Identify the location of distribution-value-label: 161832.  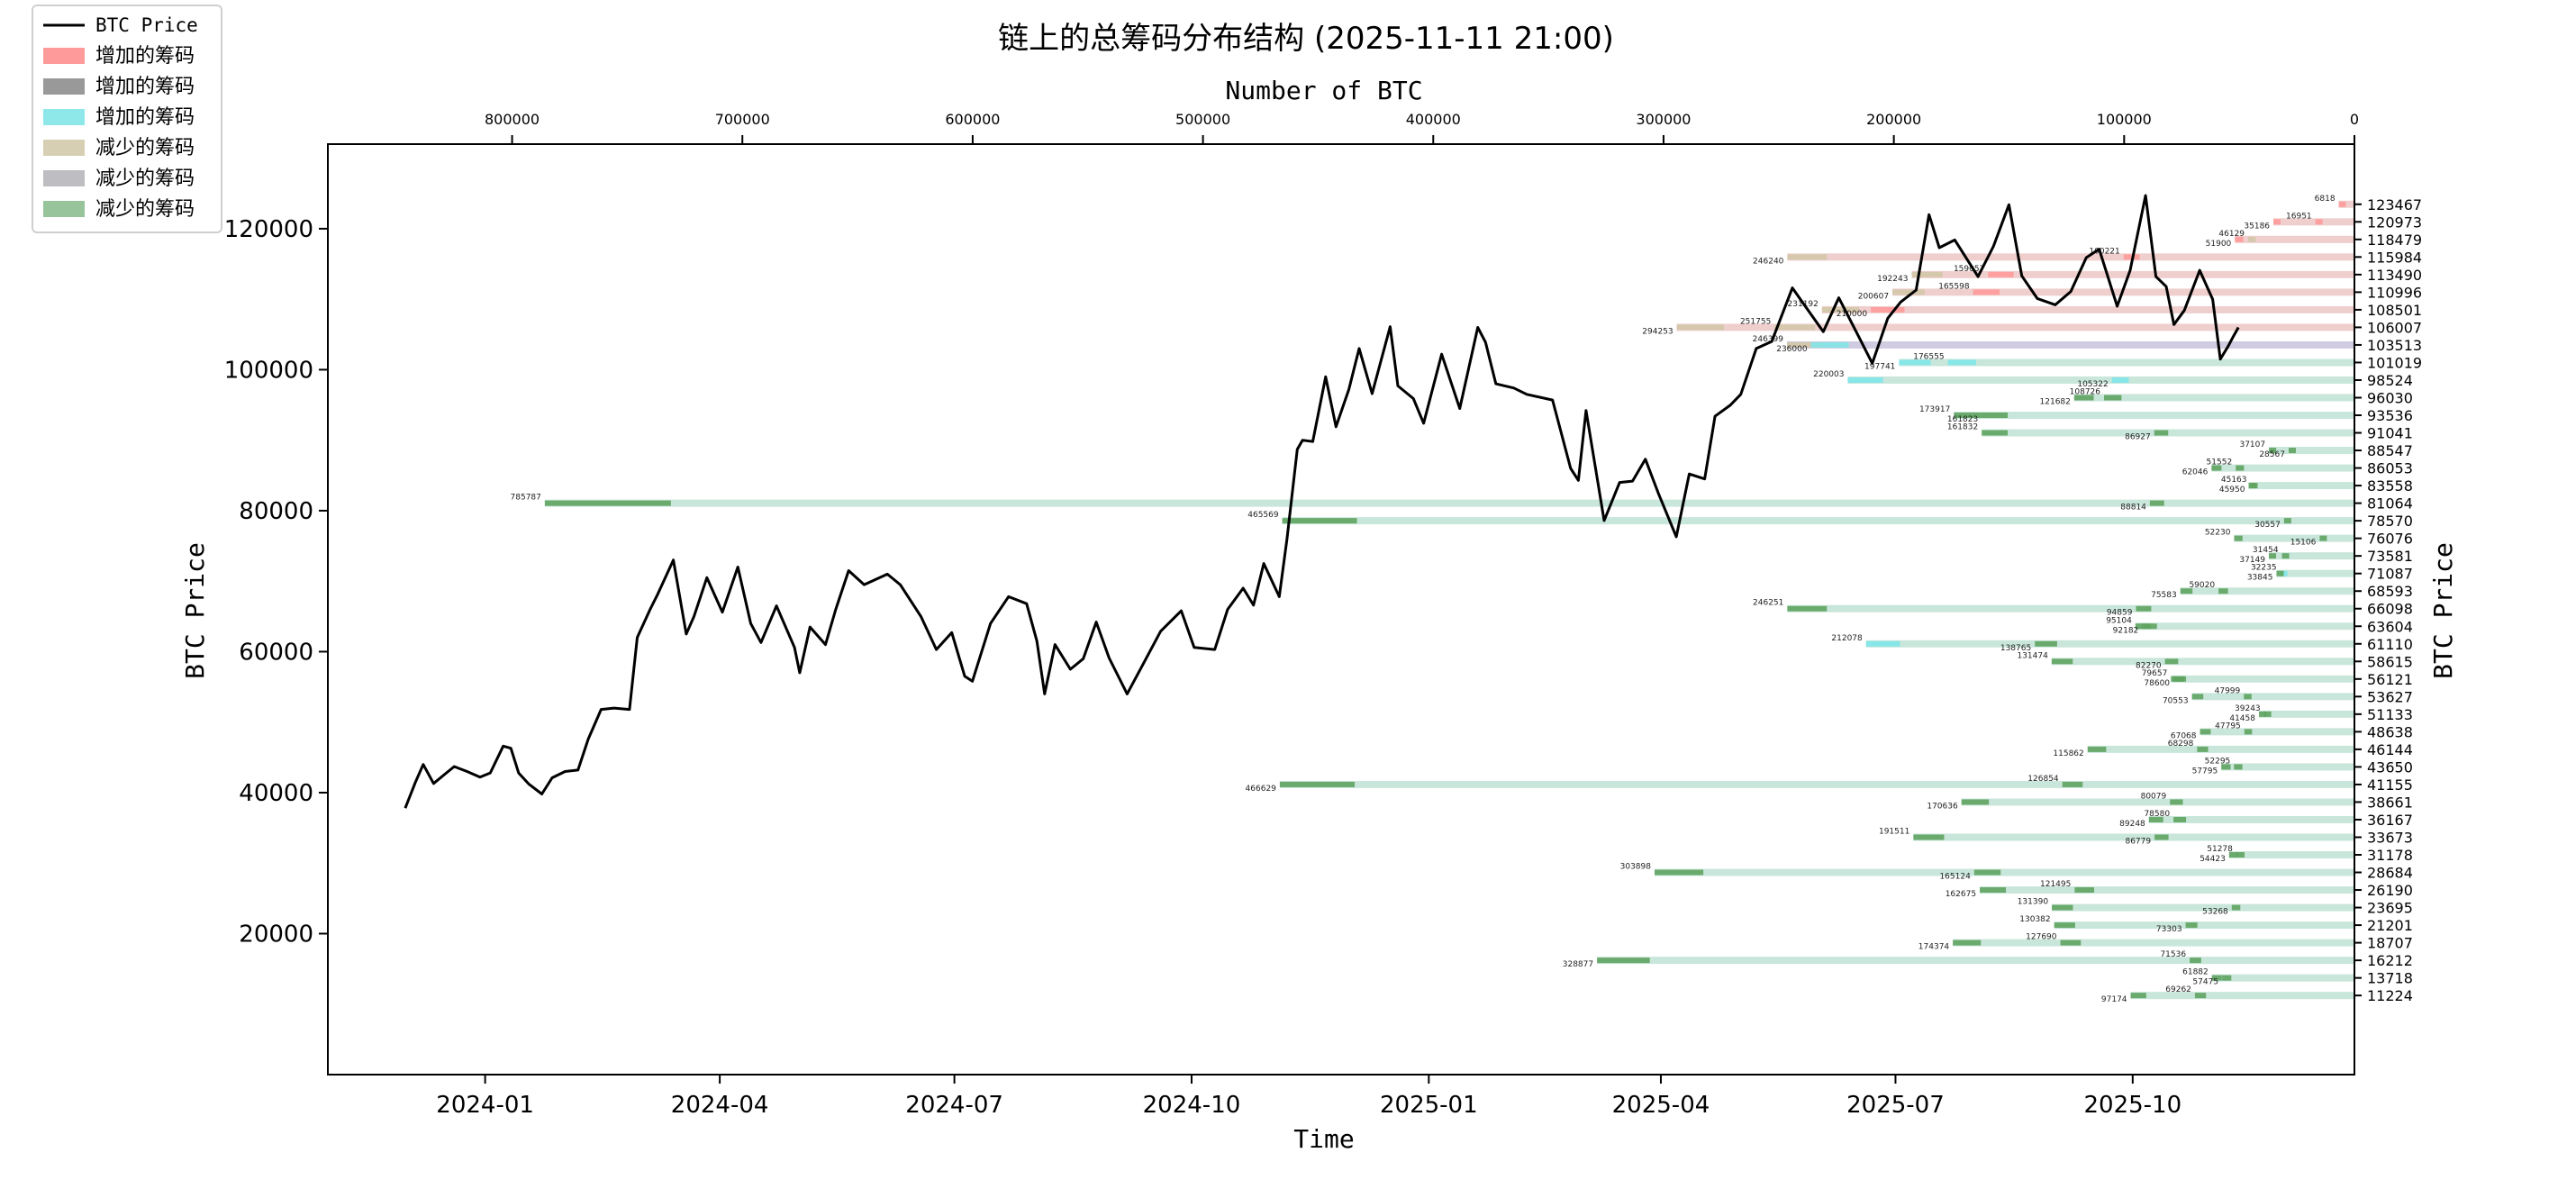
(1962, 427).